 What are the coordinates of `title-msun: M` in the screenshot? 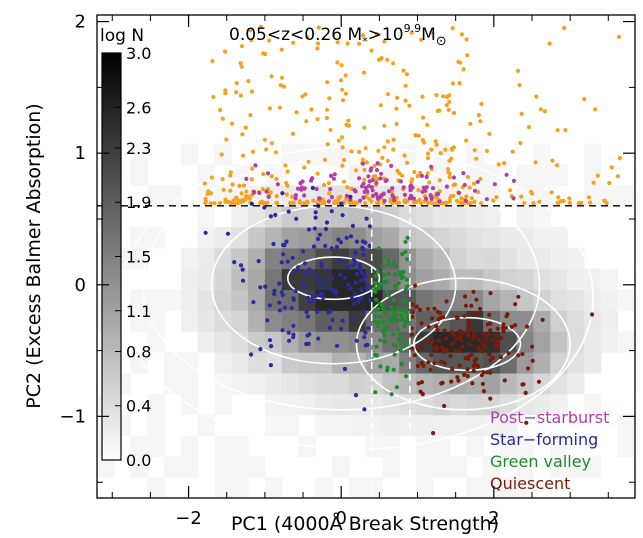 It's located at (428, 35).